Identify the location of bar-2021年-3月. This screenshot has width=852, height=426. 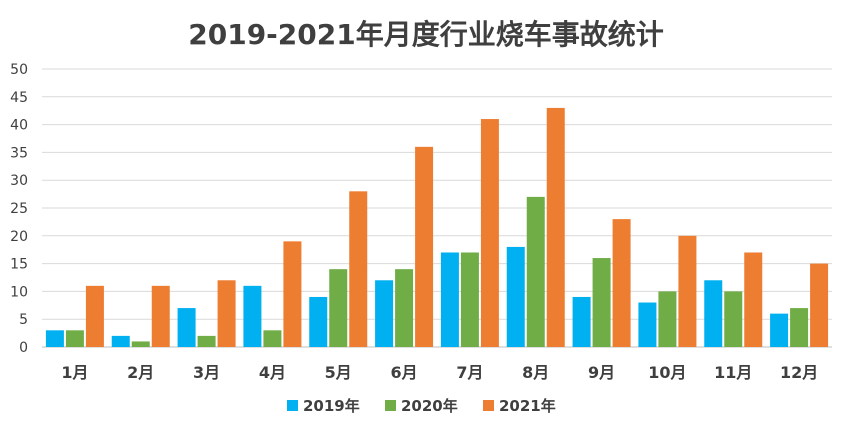
(226, 313).